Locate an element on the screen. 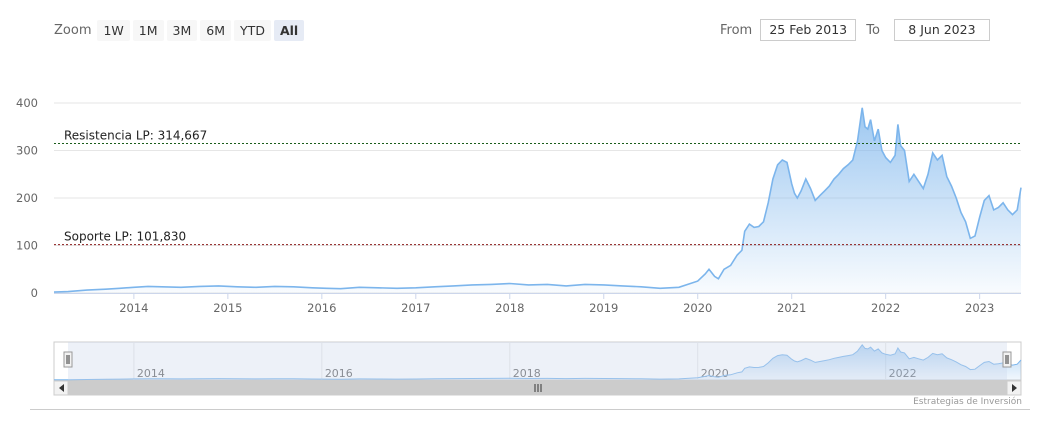 The width and height of the screenshot is (1040, 426). zoom-3m-button: 3M is located at coordinates (182, 30).